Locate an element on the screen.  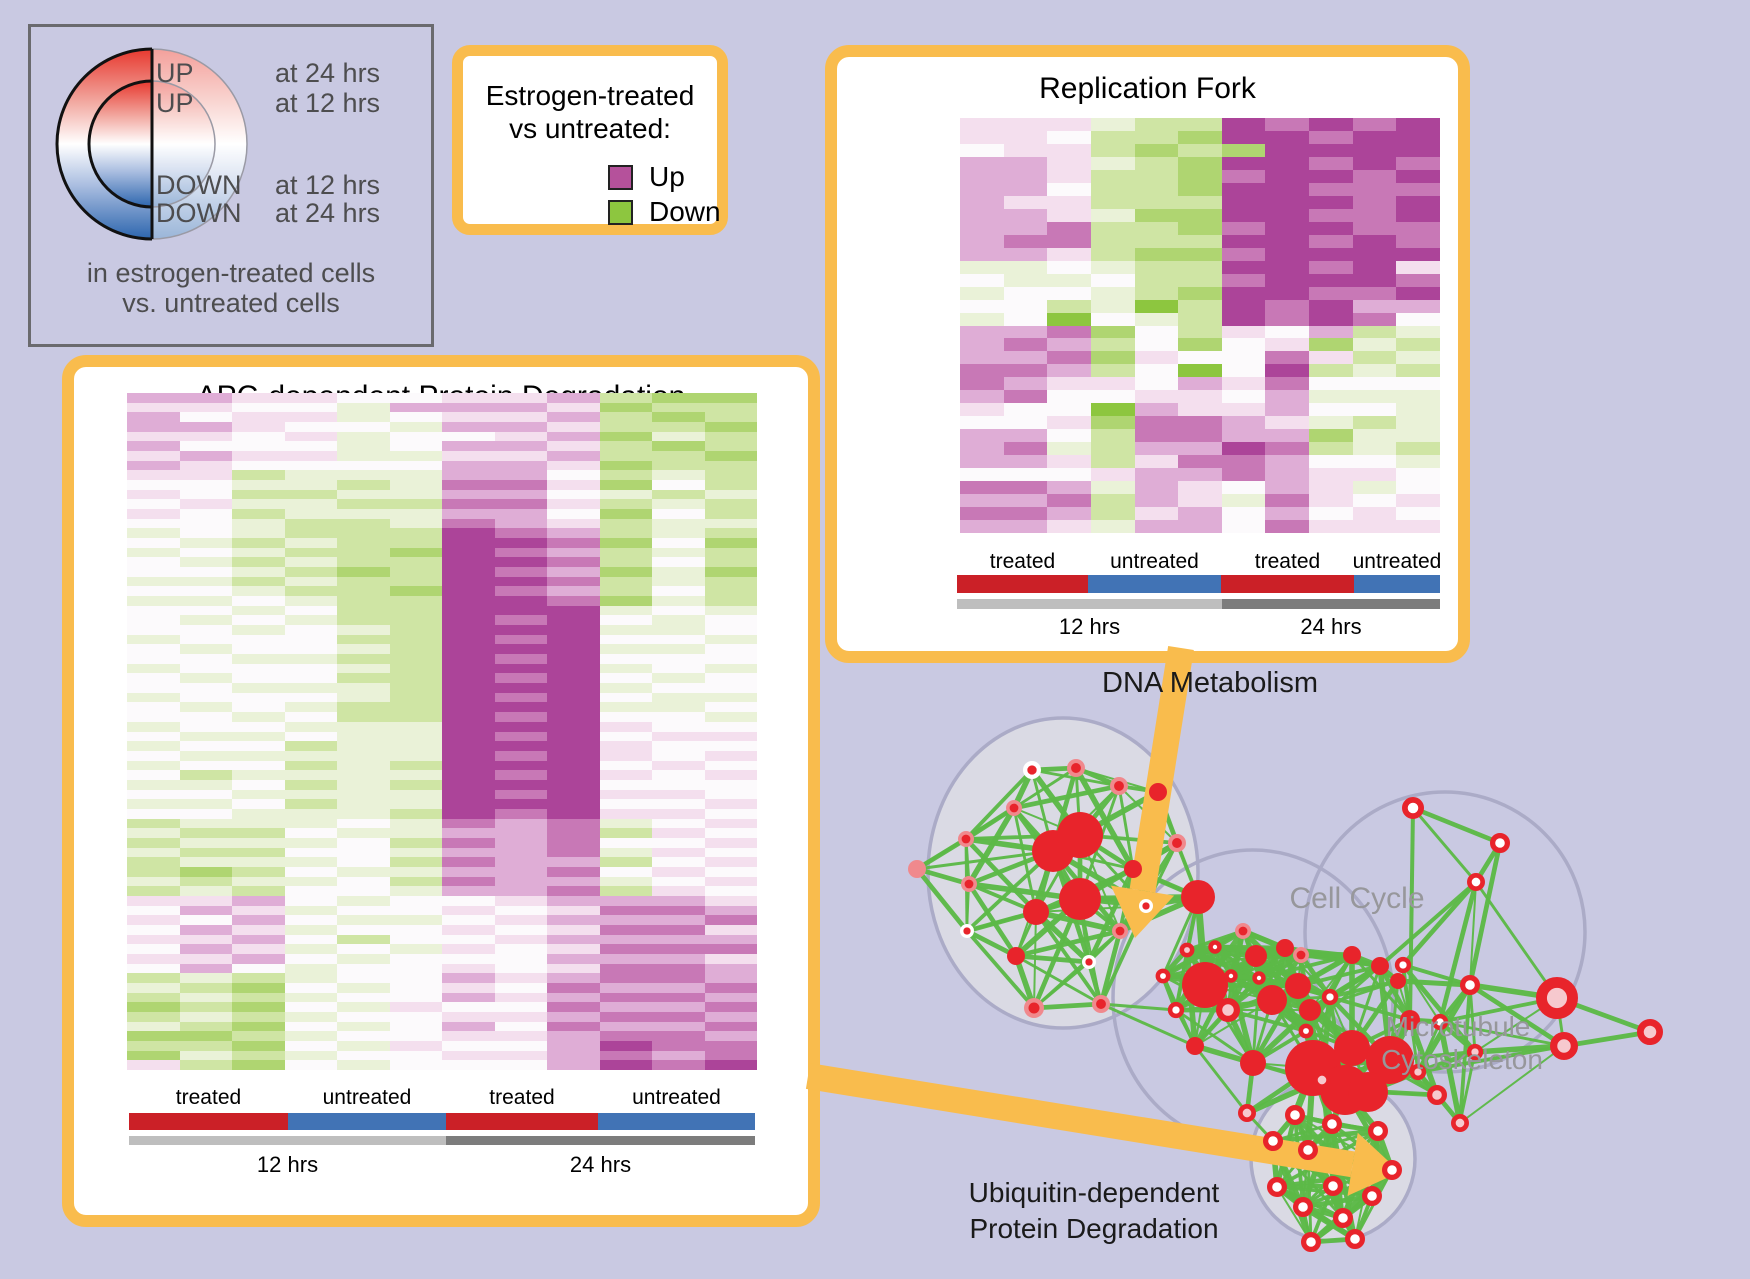
flow-arrows is located at coordinates (1102, 920).